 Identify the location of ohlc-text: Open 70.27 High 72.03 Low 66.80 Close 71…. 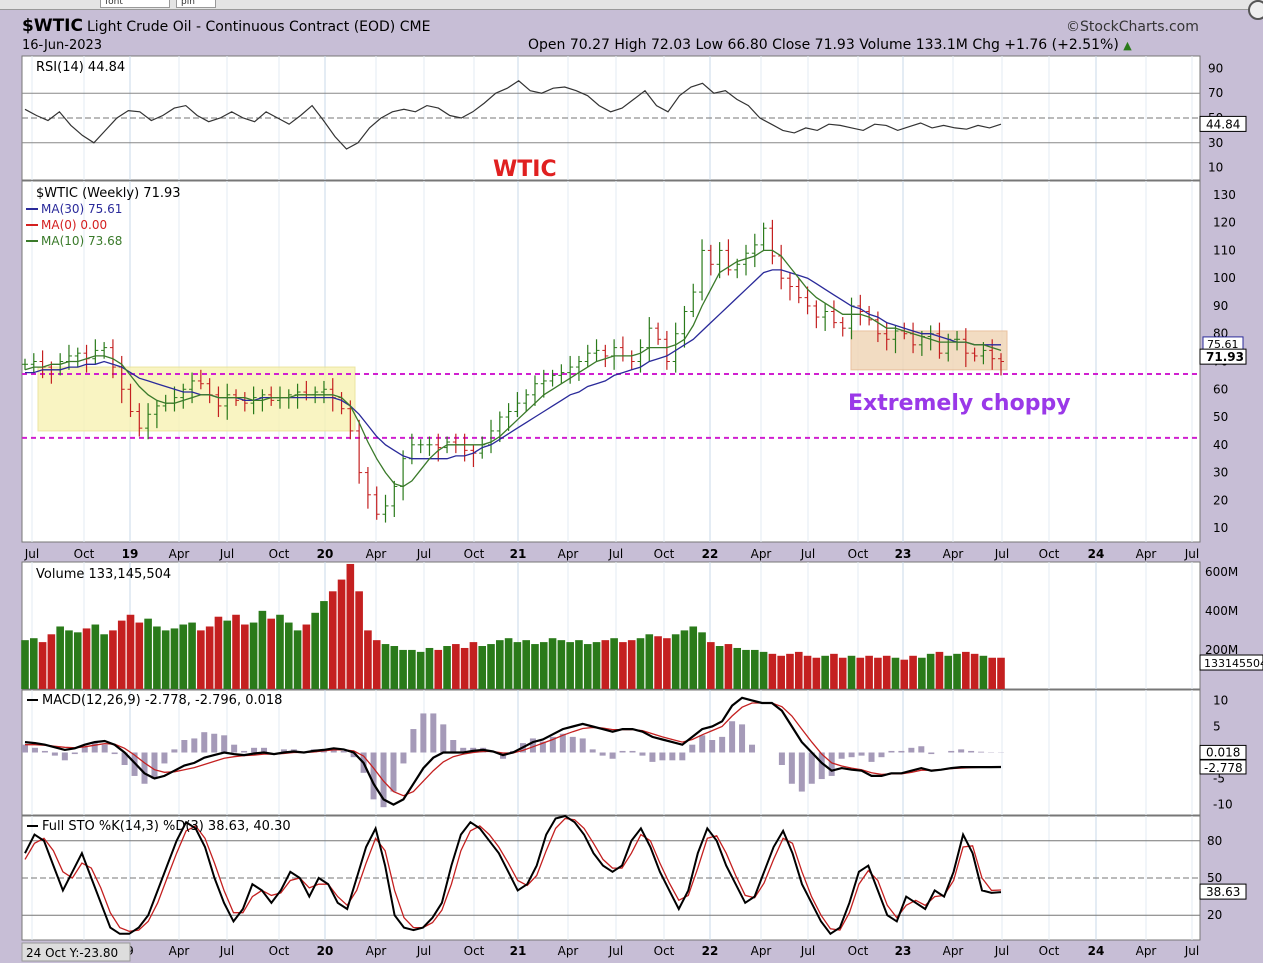
(823, 45).